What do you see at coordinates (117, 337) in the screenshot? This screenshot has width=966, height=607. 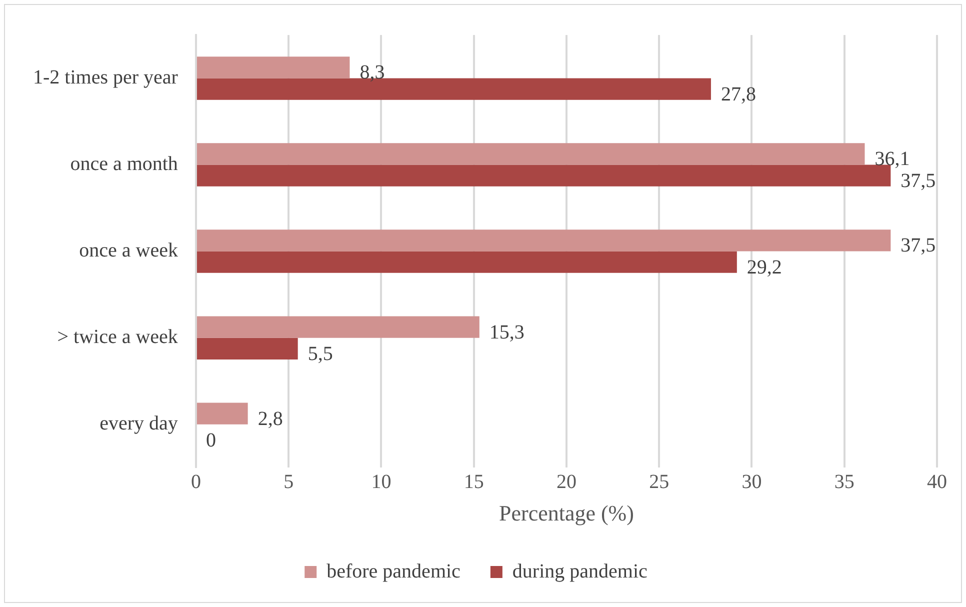 I see `y-tick-label: > twice a week` at bounding box center [117, 337].